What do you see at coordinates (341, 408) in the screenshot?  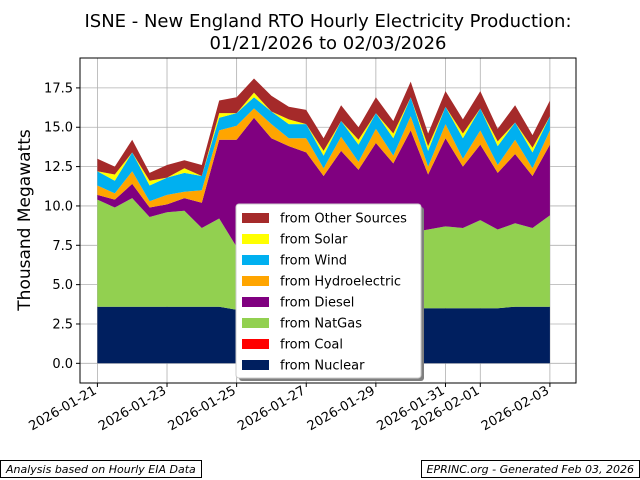 I see `x-tick-label: 2026-01-29` at bounding box center [341, 408].